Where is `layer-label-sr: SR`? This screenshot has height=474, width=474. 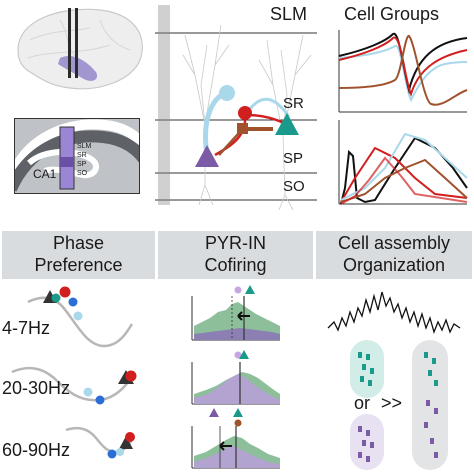
layer-label-sr: SR is located at coordinates (293, 103).